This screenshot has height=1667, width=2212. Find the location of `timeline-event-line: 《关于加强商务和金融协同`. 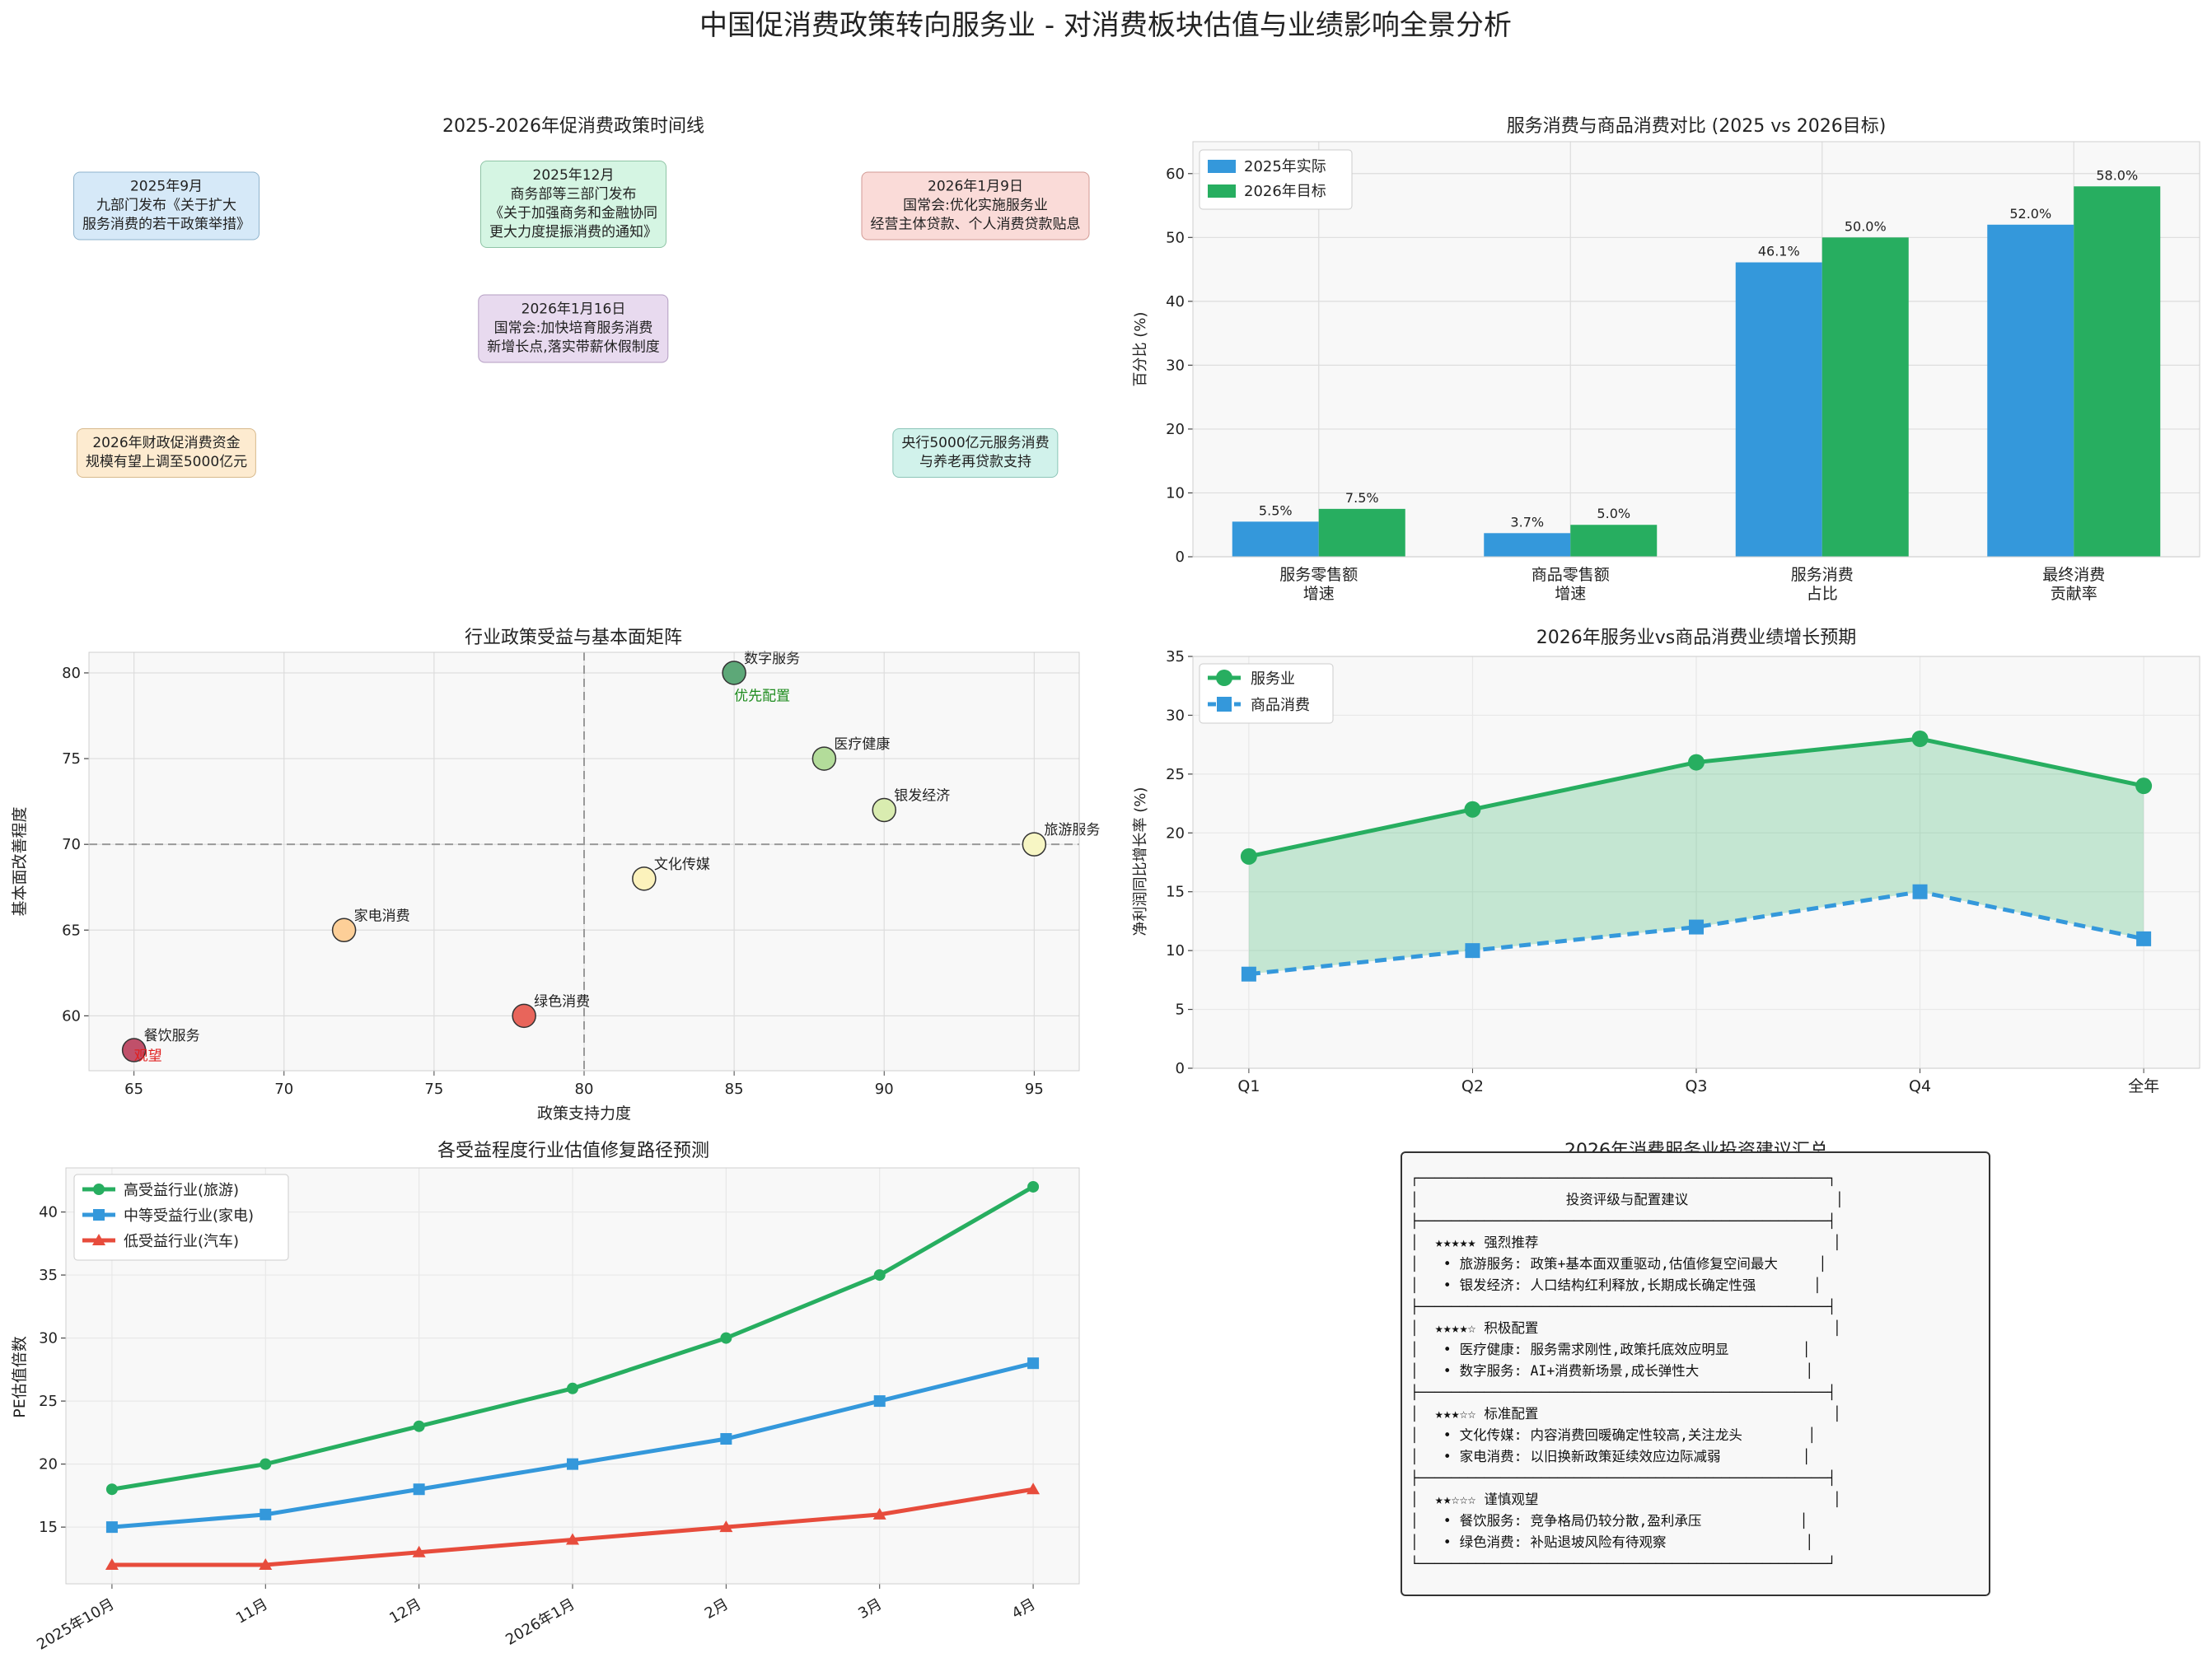

timeline-event-line: 《关于加强商务和金融协同 is located at coordinates (573, 213).